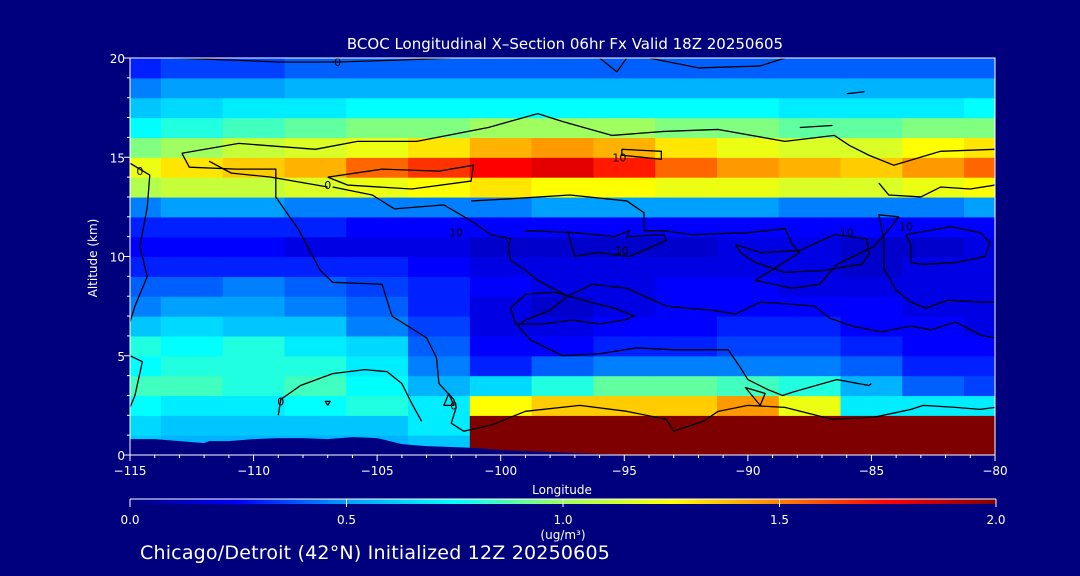 The image size is (1080, 576). I want to click on y-axis: 0 5 10 15 20, so click(120, 257).